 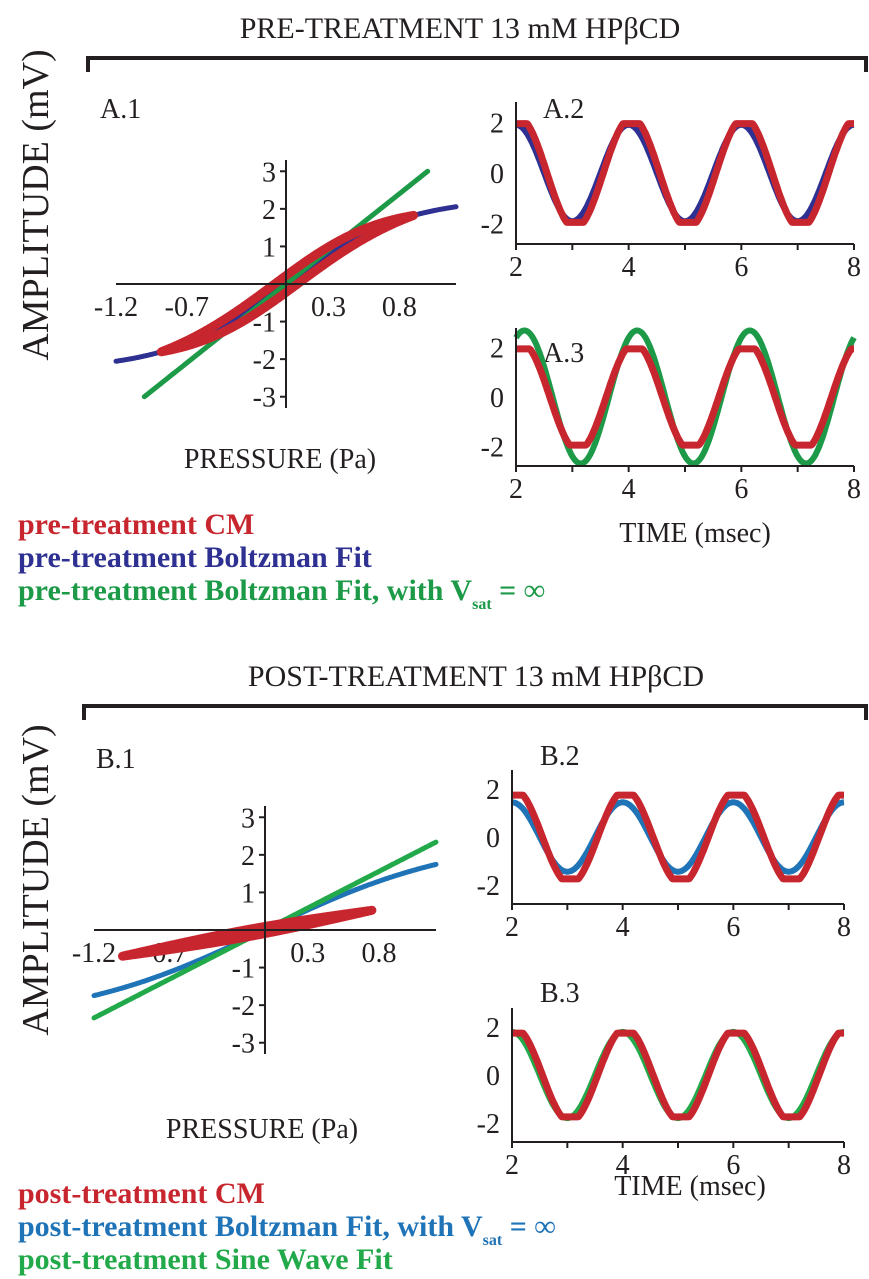 I want to click on tick-labels-B3: -2 0 2 2 4 6 8, so click(x=664, y=1097).